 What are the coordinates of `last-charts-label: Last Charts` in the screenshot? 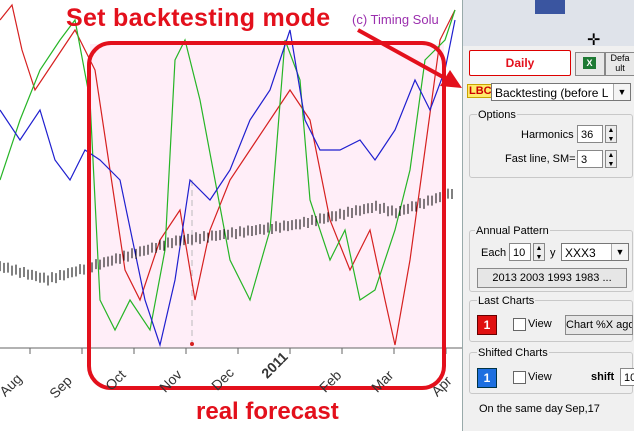 It's located at (506, 301).